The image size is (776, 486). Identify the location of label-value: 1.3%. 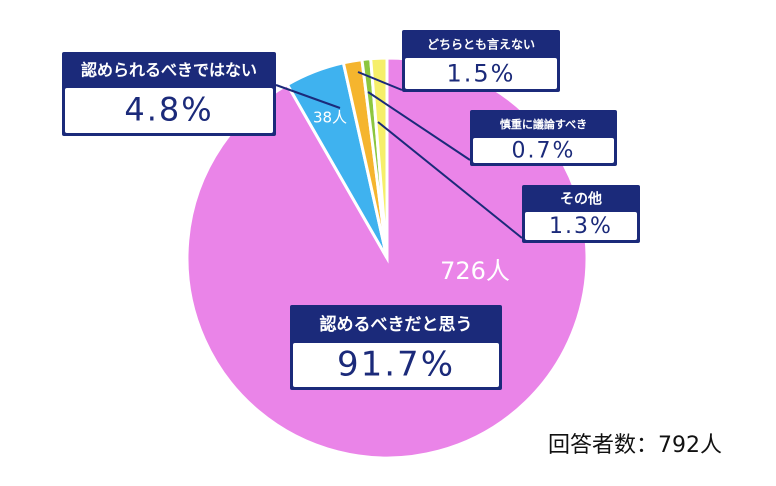
(581, 226).